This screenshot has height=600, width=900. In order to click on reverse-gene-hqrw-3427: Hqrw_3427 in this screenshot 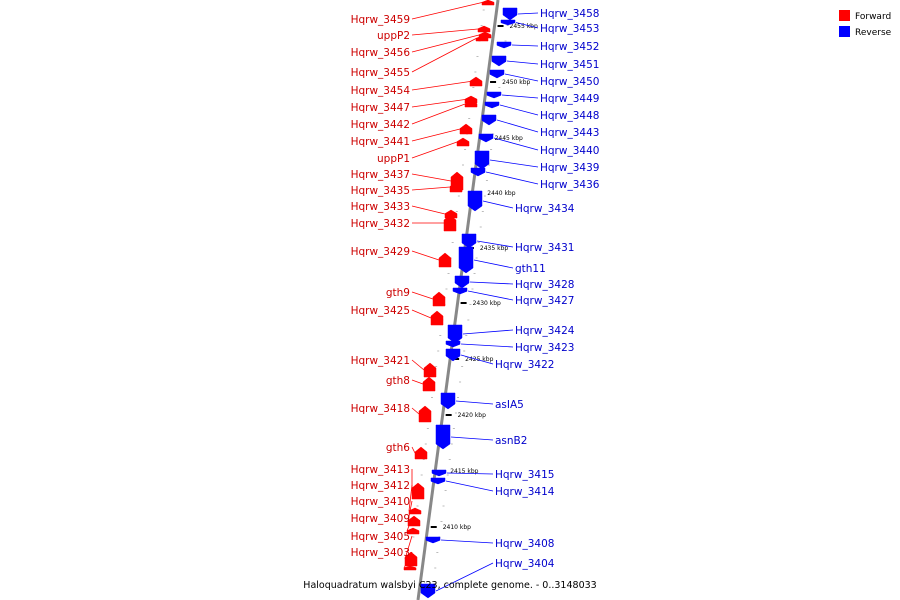, I will do `click(513, 297)`.